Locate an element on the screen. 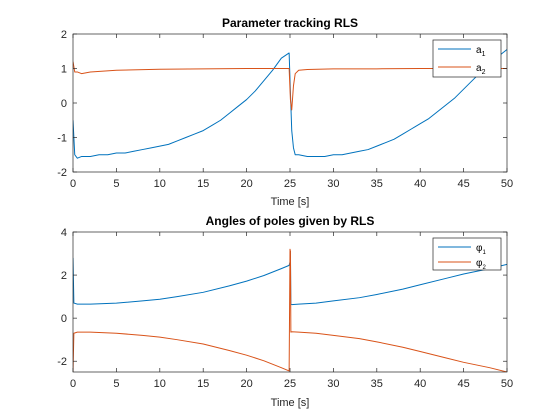 Image resolution: width=560 pixels, height=420 pixels. y-tick-label: 1 is located at coordinates (64, 70).